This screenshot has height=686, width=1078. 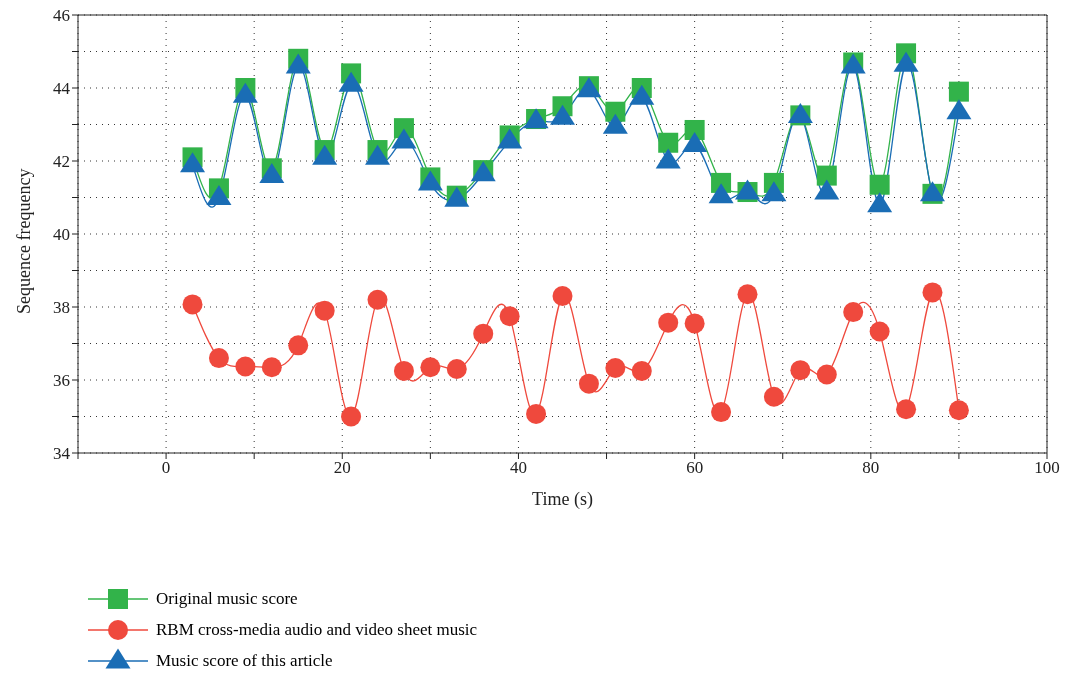 I want to click on y-tick-label: 42, so click(x=61, y=162).